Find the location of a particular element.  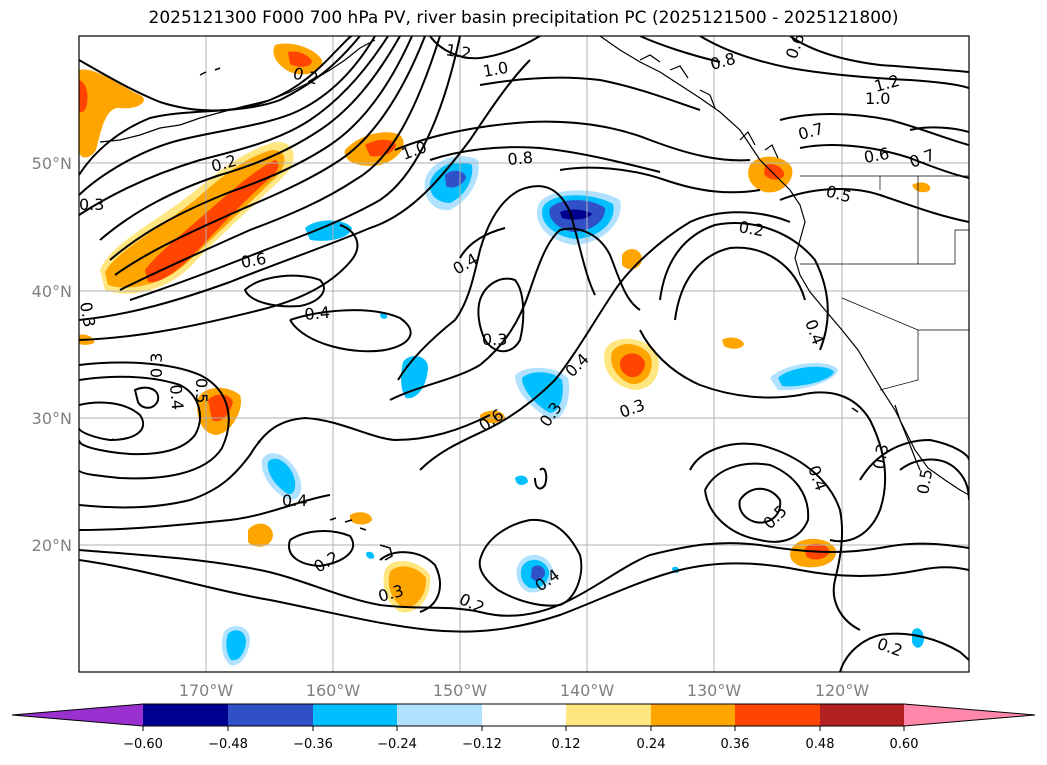

neg-anomaly-116w is located at coordinates (918, 638).